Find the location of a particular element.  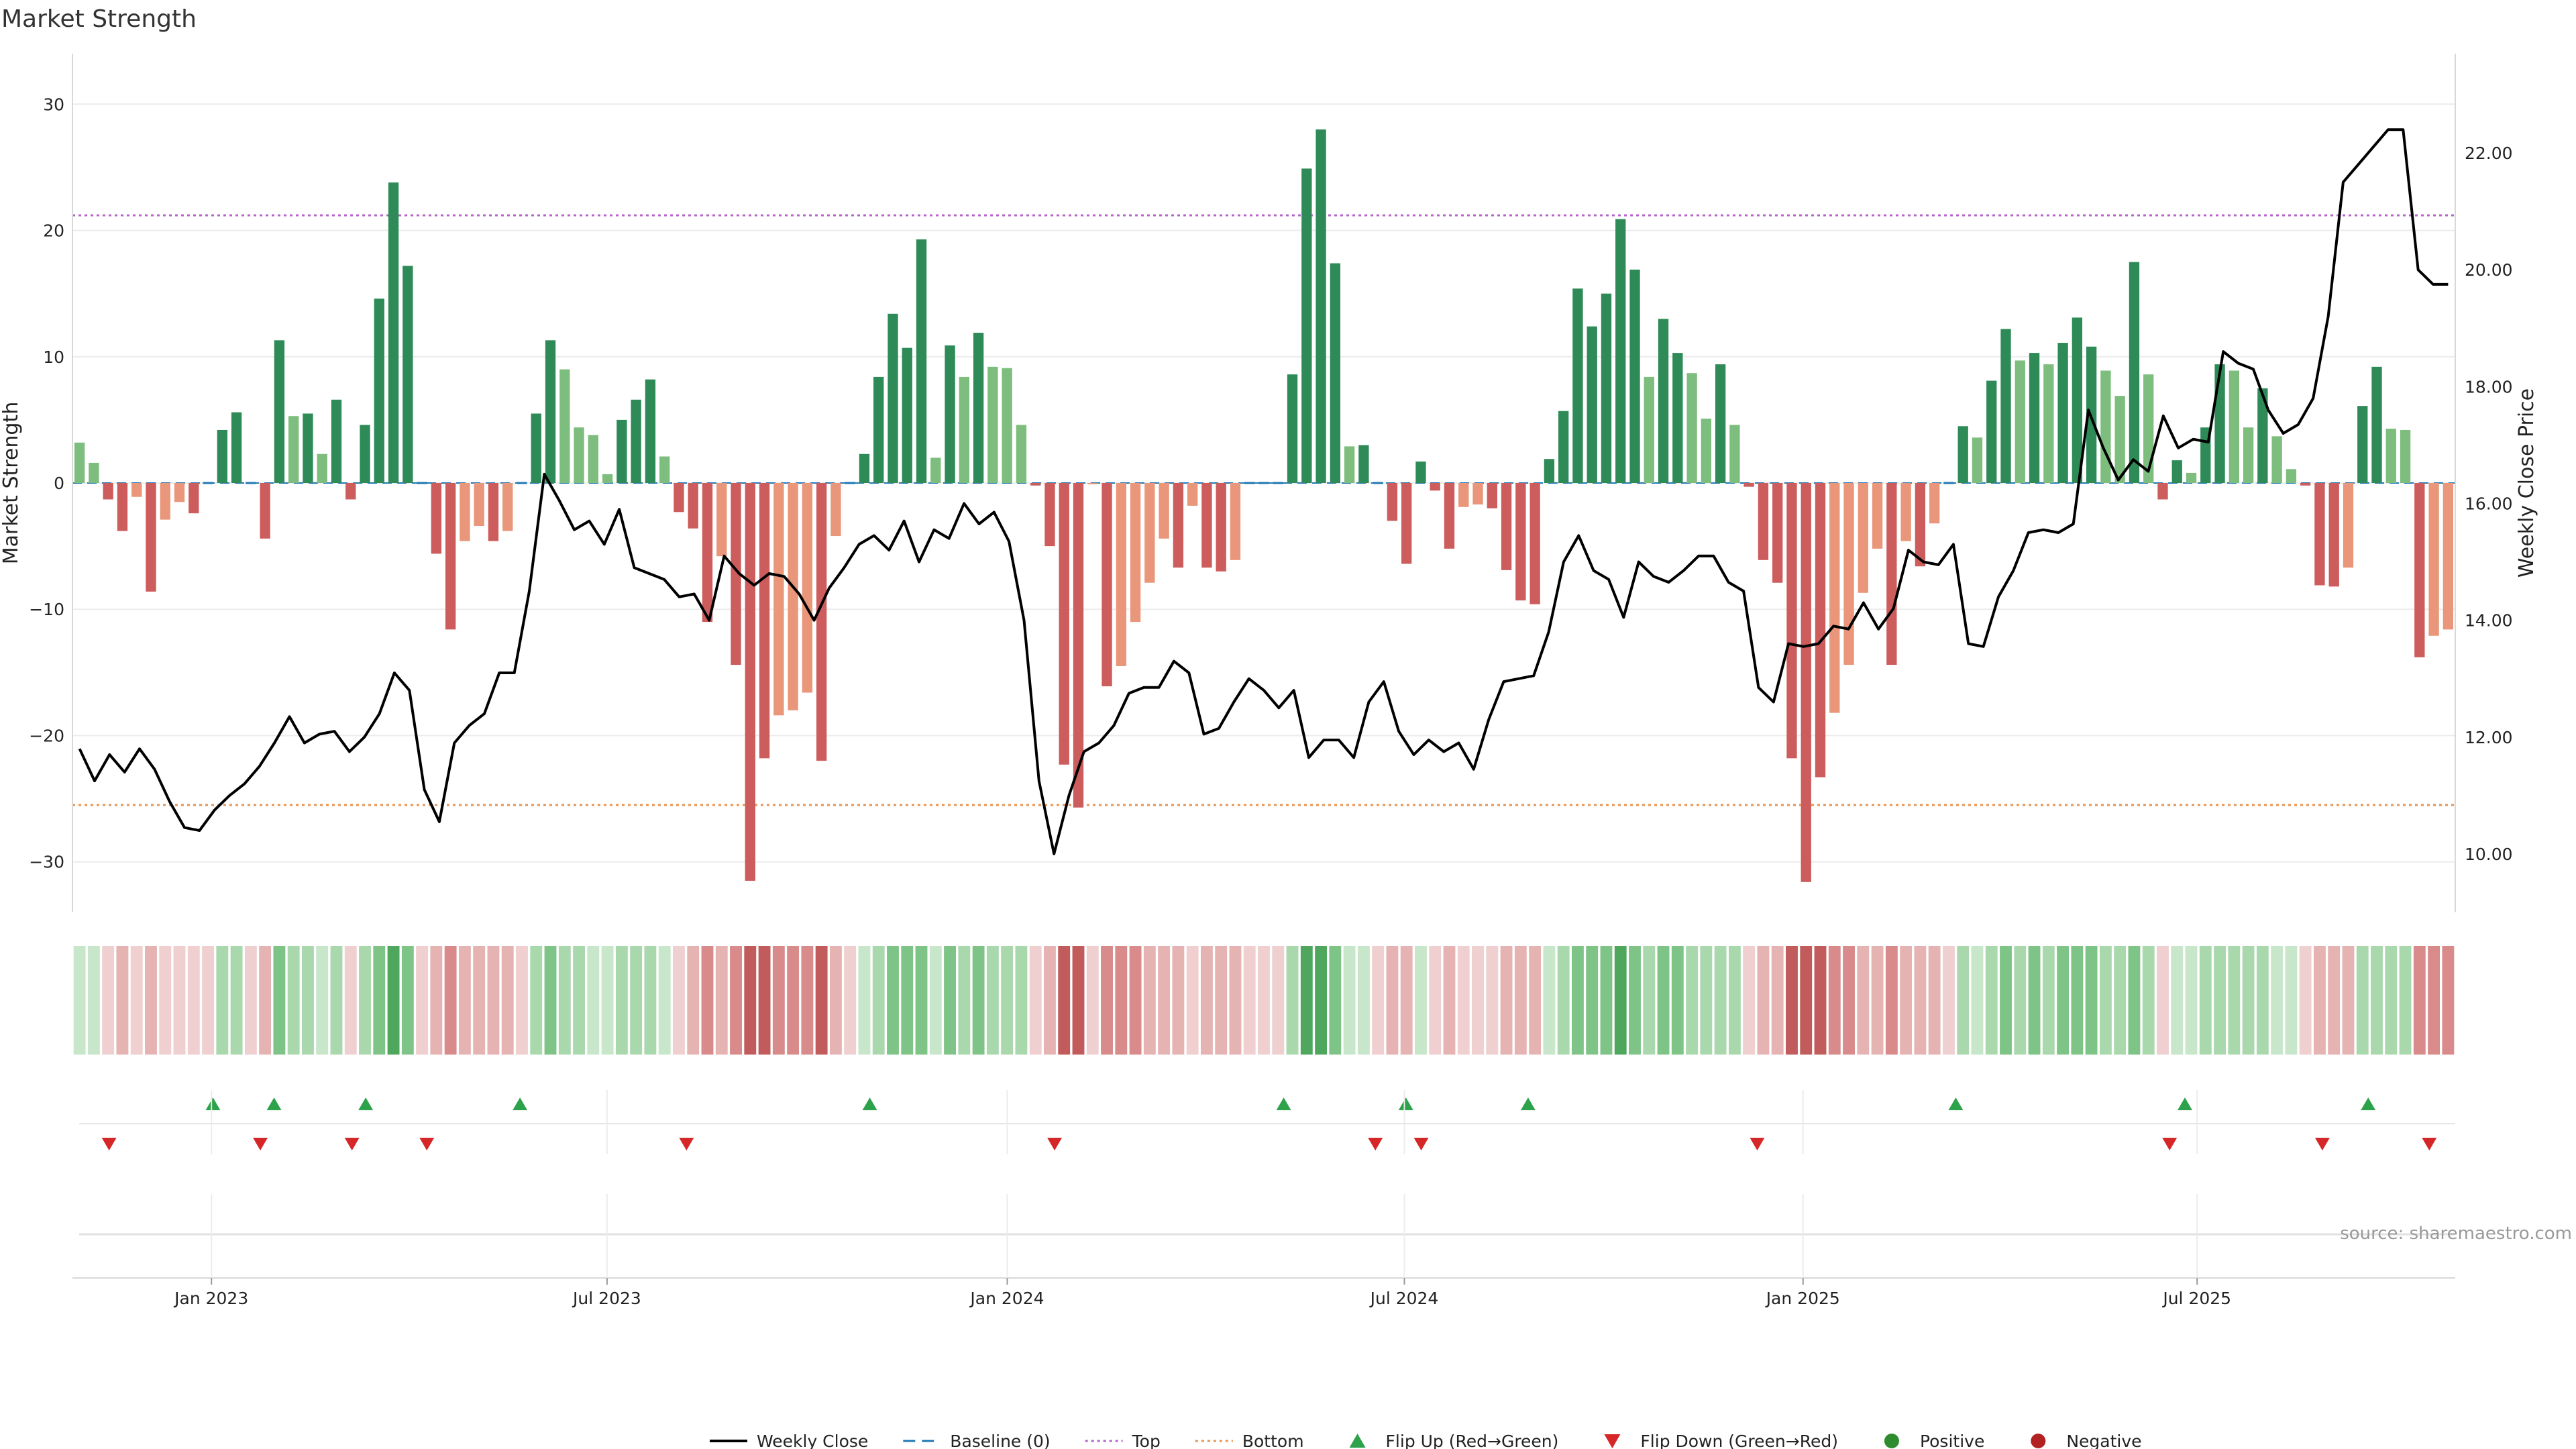

legend-label: Weekly Close is located at coordinates (812, 1440).